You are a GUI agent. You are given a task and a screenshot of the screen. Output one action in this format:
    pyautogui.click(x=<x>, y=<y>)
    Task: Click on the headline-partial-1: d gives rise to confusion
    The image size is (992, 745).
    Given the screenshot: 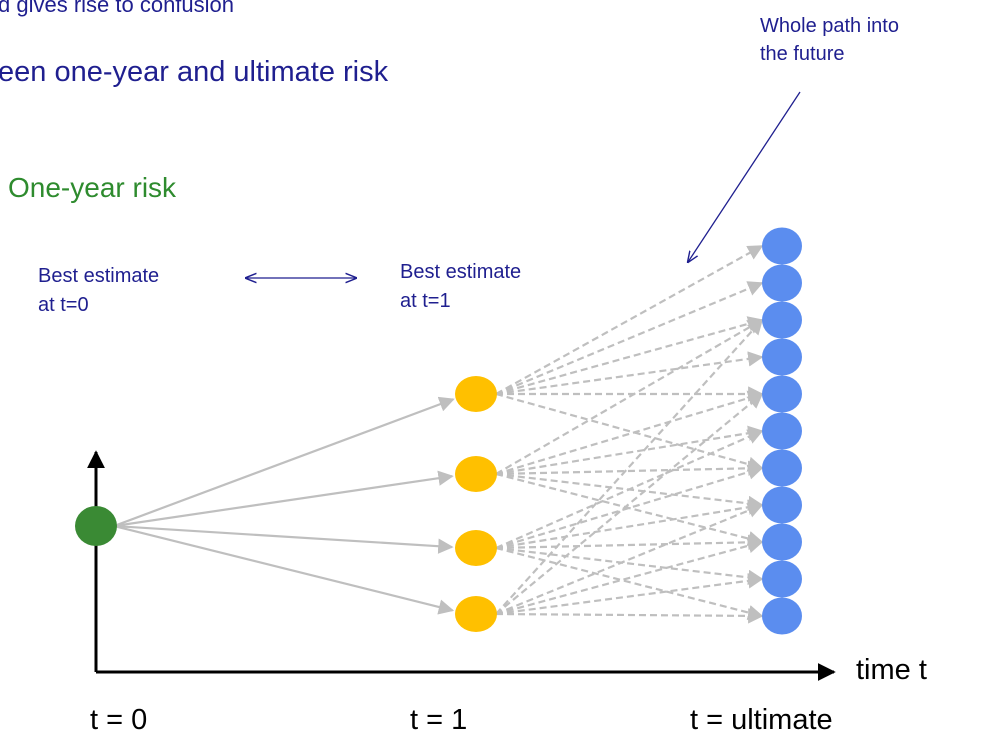 What is the action you would take?
    pyautogui.click(x=117, y=8)
    